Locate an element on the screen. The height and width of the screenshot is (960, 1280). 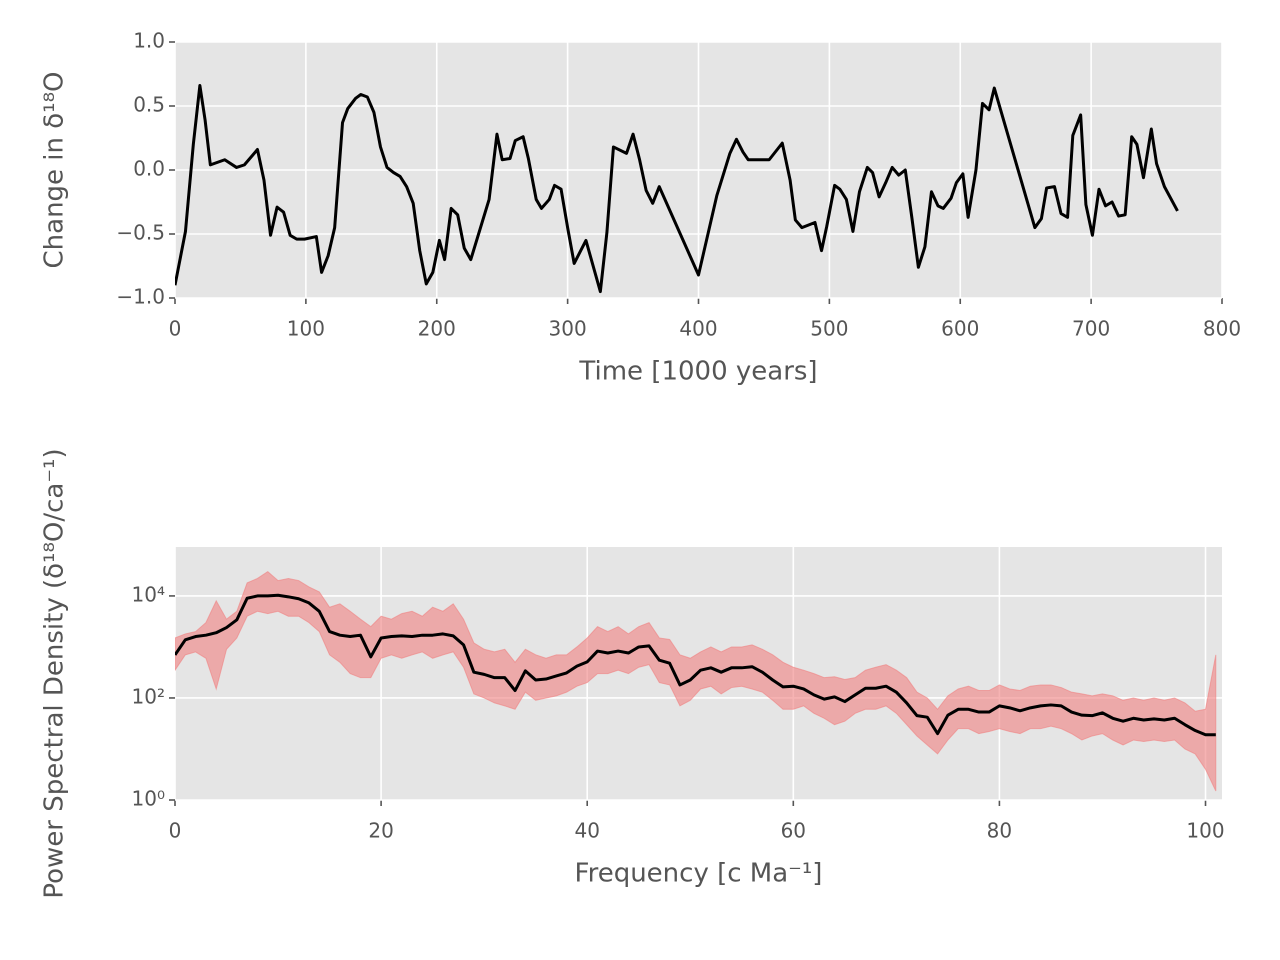
x-axis-label: Frequency [c Ma⁻¹] is located at coordinates (699, 874).